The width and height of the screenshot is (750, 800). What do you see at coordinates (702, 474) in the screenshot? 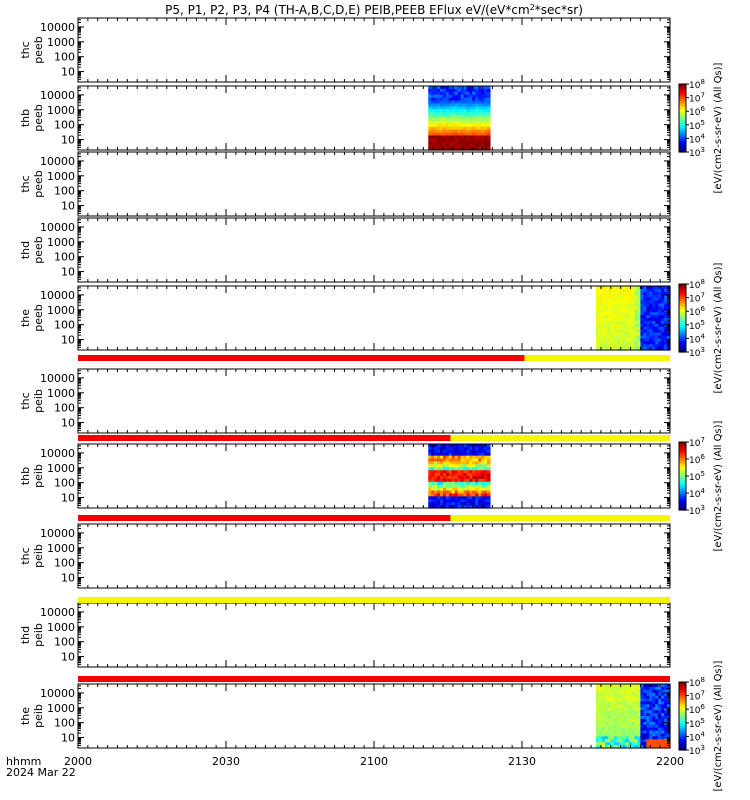
I see `colorbar-tick-exponent: 5` at bounding box center [702, 474].